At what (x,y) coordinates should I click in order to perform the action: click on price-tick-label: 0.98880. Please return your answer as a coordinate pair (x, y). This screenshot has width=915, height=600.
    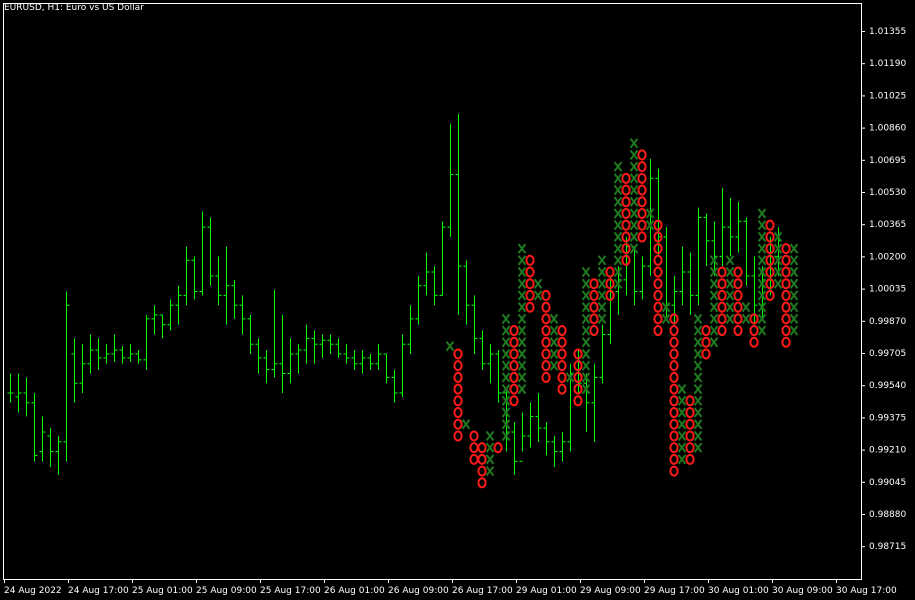
    Looking at the image, I should click on (887, 515).